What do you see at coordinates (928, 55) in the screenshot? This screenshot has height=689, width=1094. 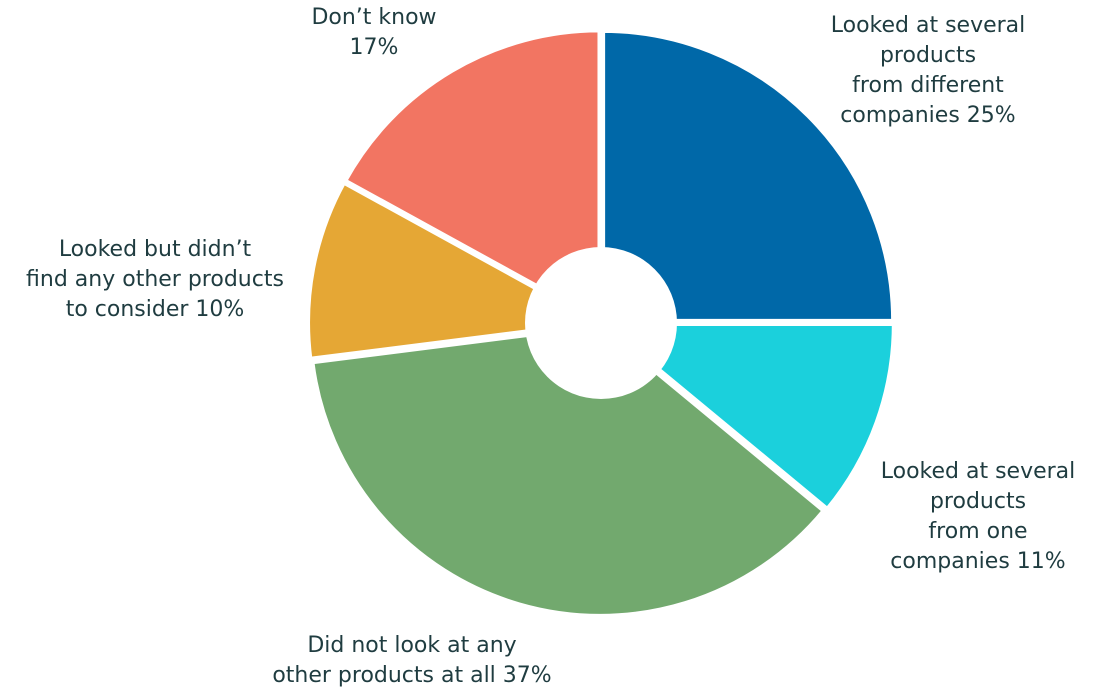 I see `slice-label-1-line-2: products` at bounding box center [928, 55].